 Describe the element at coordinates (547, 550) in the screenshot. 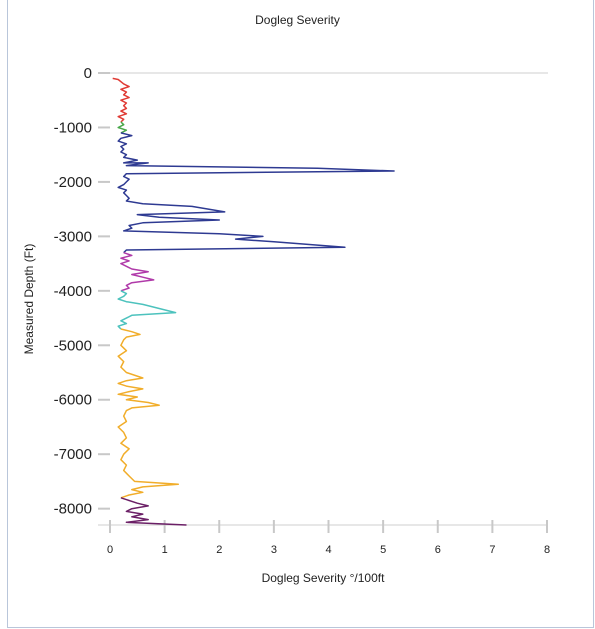

I see `x-tick-label: 8` at that location.